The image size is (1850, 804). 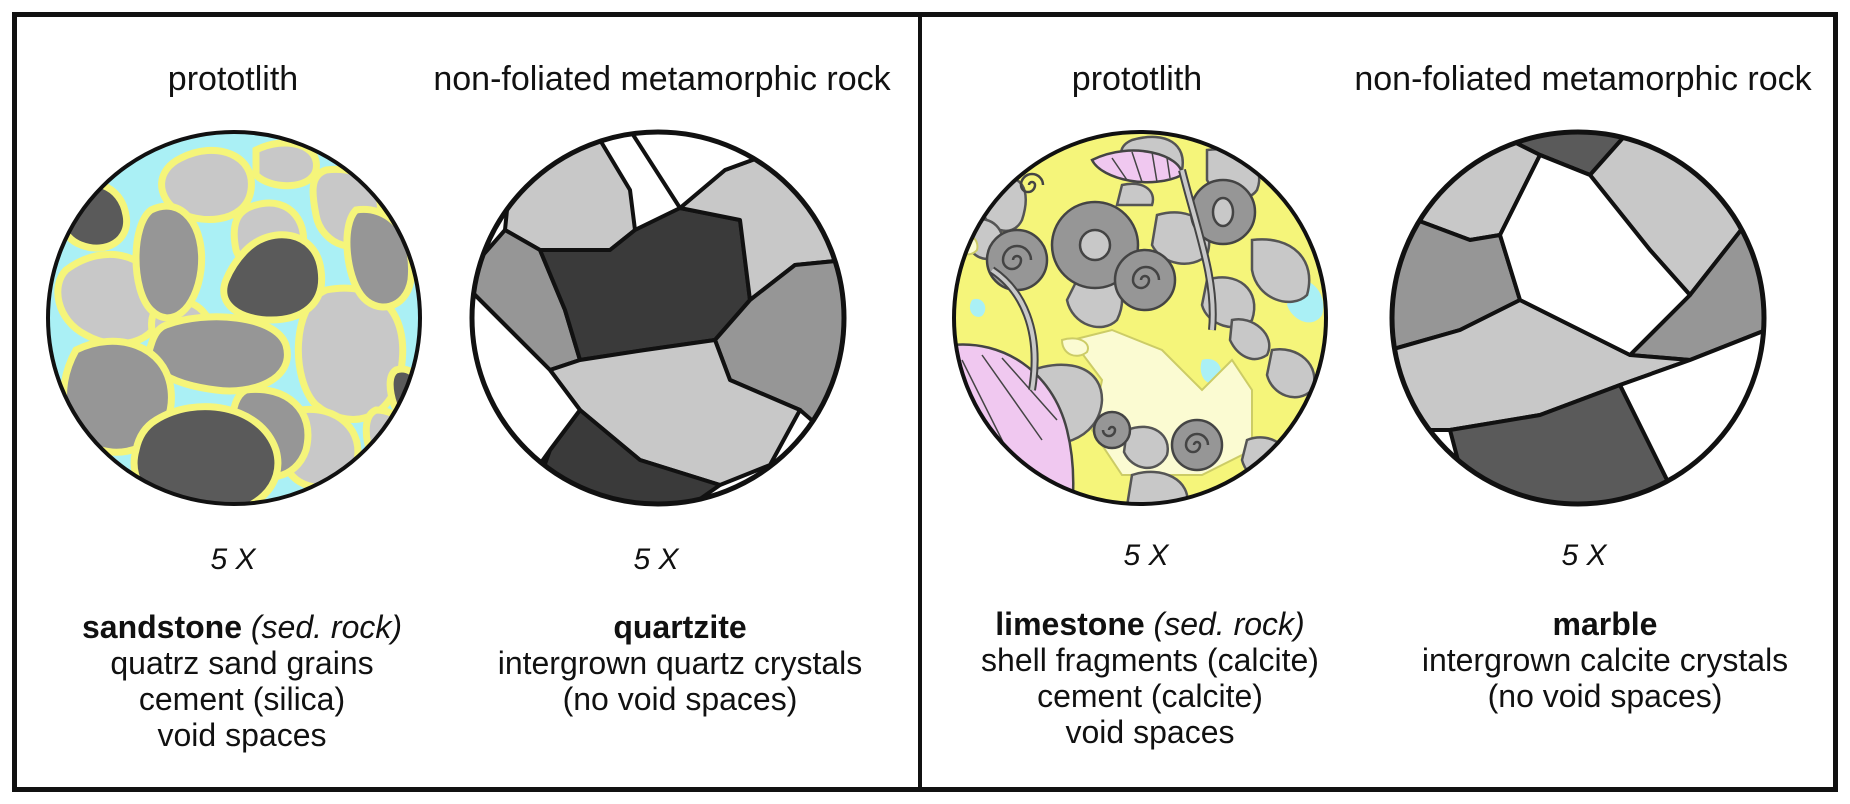 What do you see at coordinates (1605, 624) in the screenshot?
I see `rock-name-marble: marble` at bounding box center [1605, 624].